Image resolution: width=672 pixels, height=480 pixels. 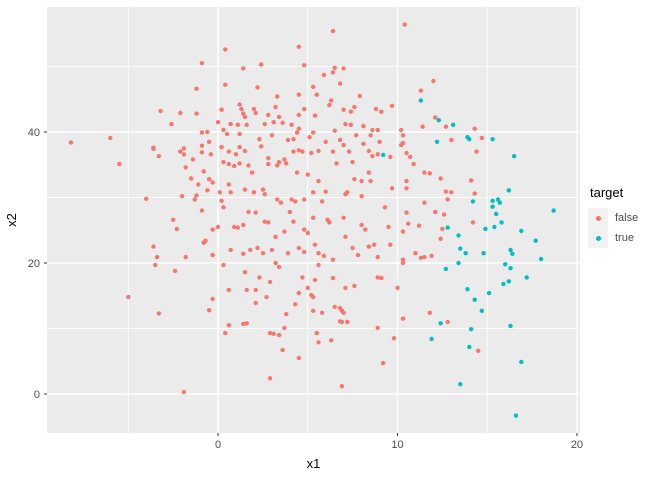 I want to click on y-tick-label: 0, so click(x=37, y=395).